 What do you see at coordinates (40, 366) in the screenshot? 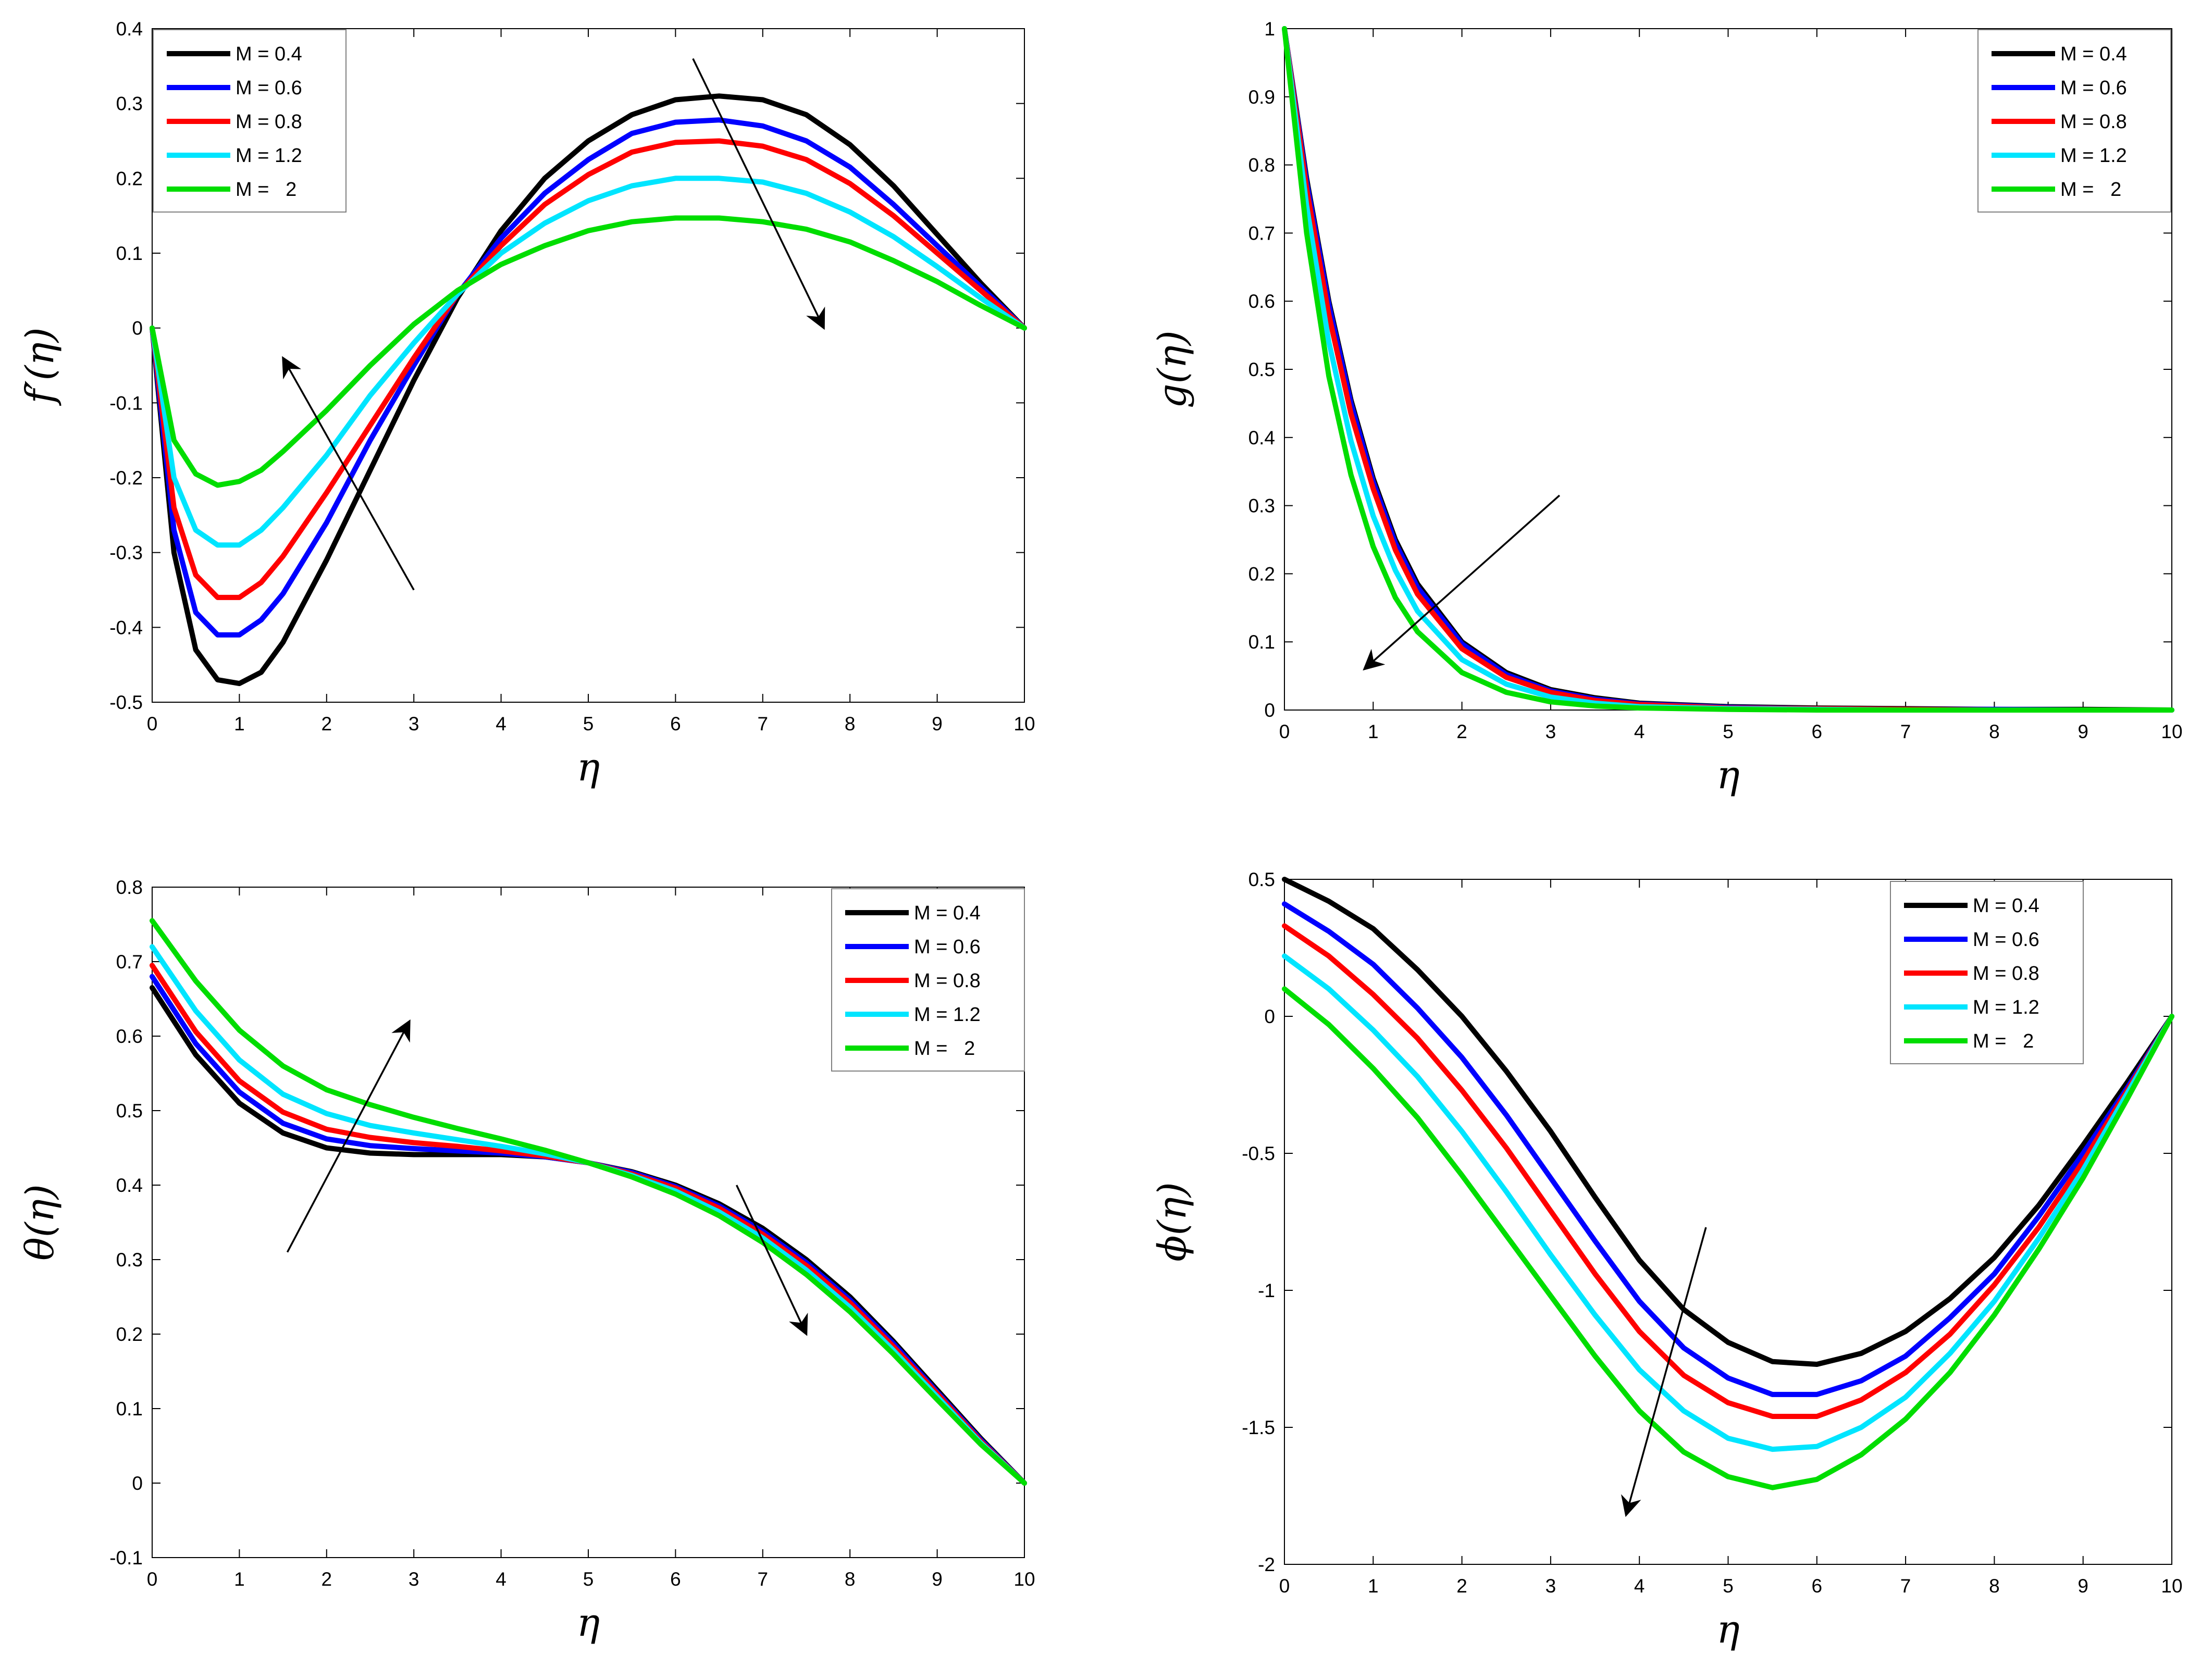
I see `y-axis-label: f′(η)` at bounding box center [40, 366].